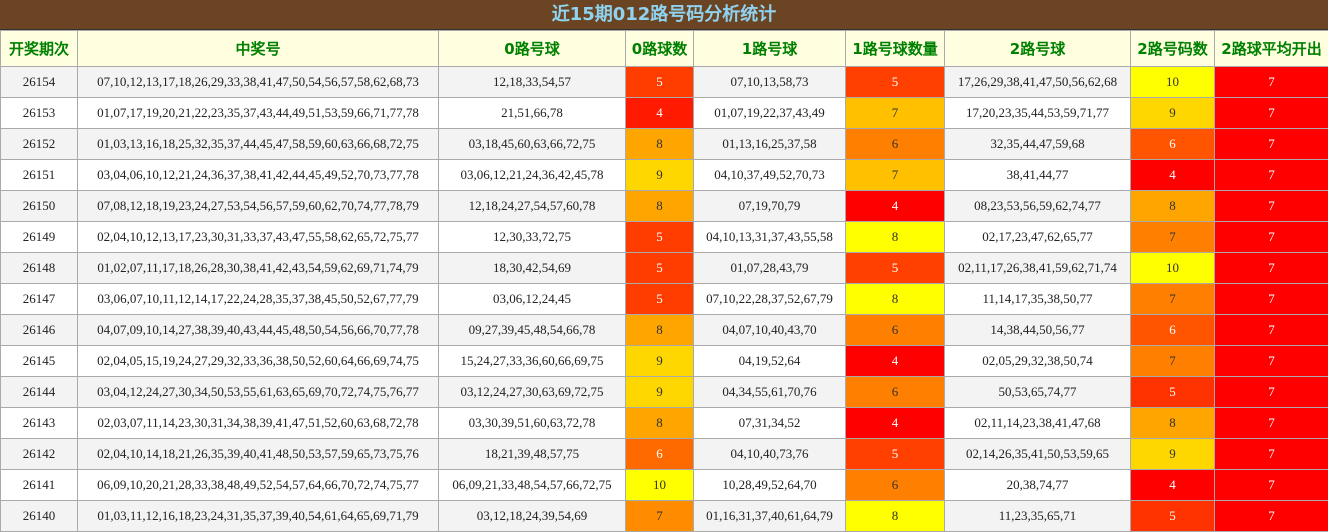 This screenshot has height=532, width=1328. What do you see at coordinates (39, 361) in the screenshot?
I see `table-cell: 26145` at bounding box center [39, 361].